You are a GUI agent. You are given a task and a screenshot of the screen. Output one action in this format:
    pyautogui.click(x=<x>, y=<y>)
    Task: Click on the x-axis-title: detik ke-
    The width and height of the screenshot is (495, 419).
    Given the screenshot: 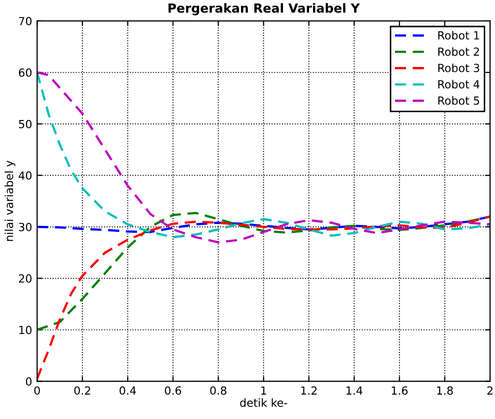 What is the action you would take?
    pyautogui.click(x=264, y=402)
    